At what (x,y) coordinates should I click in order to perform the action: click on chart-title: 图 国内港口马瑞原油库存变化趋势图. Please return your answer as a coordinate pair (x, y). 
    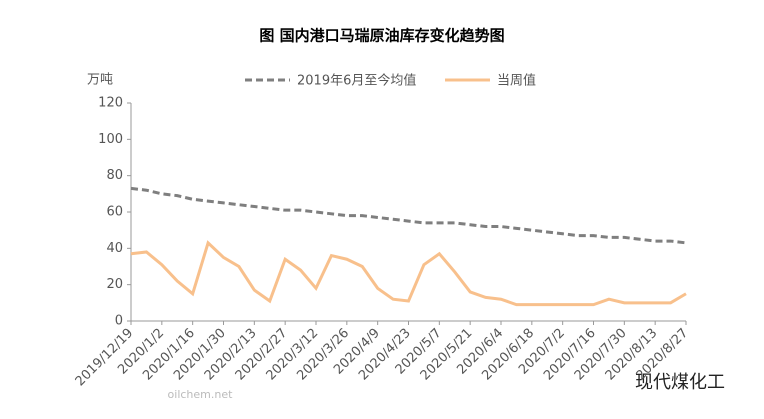
    Looking at the image, I should click on (381, 36).